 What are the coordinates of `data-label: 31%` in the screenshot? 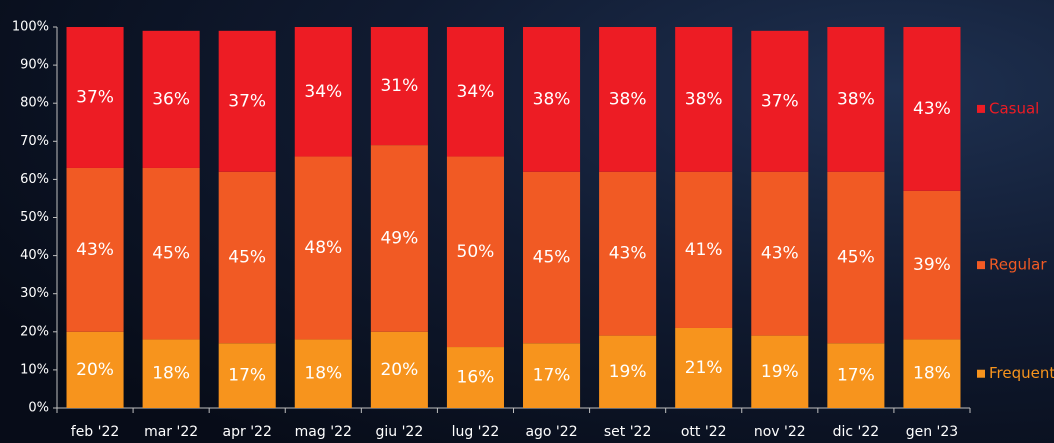 It's located at (399, 86).